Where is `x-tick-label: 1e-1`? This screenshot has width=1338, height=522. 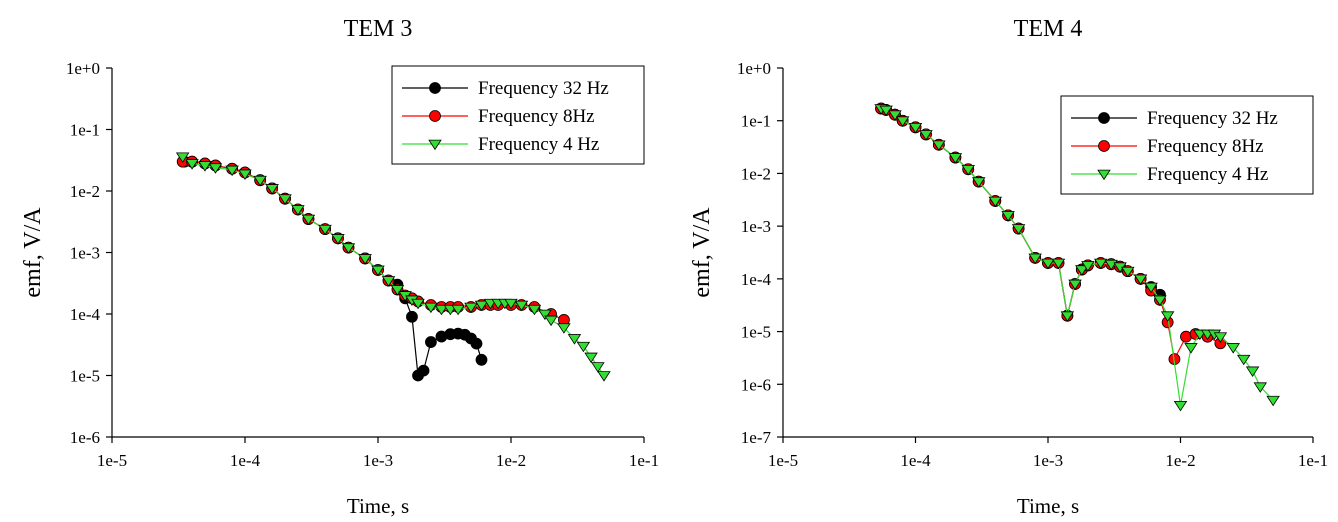
x-tick-label: 1e-1 is located at coordinates (1313, 460).